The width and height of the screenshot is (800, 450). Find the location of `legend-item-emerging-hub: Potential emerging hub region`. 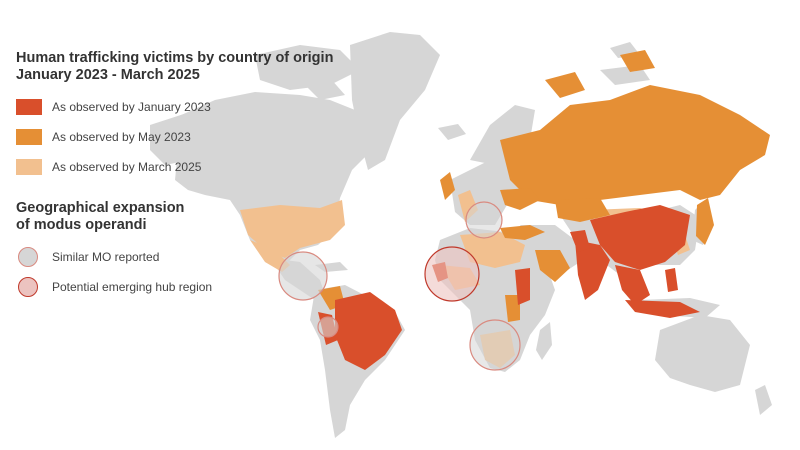

legend-item-emerging-hub: Potential emerging hub region is located at coordinates (191, 287).